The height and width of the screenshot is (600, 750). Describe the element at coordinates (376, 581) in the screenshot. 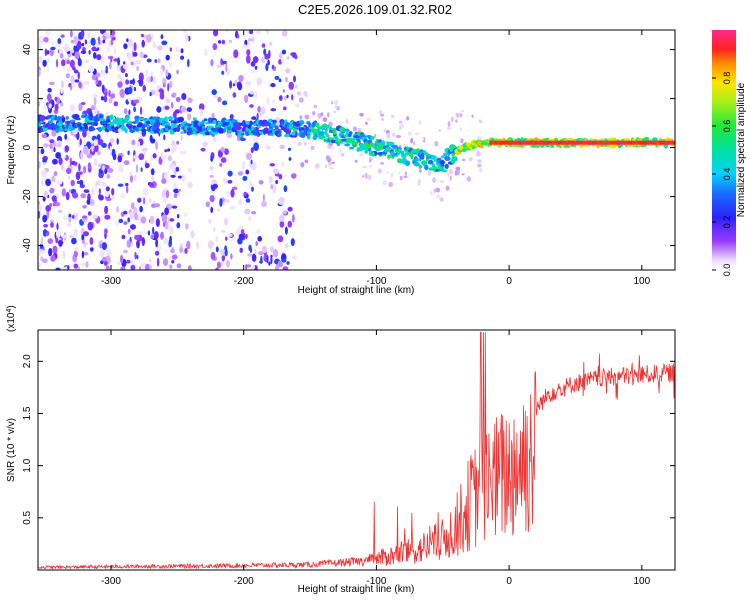

I see `x-tick-label: -100` at that location.